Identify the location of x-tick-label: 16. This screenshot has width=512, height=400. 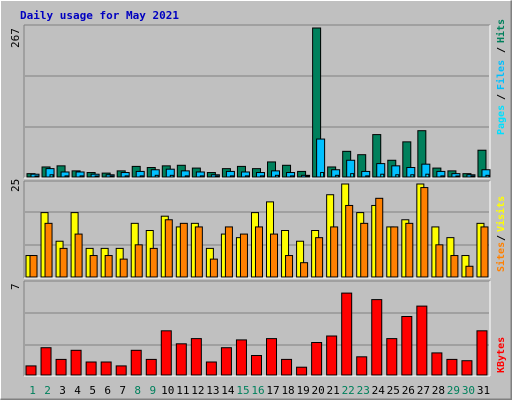
(257, 390).